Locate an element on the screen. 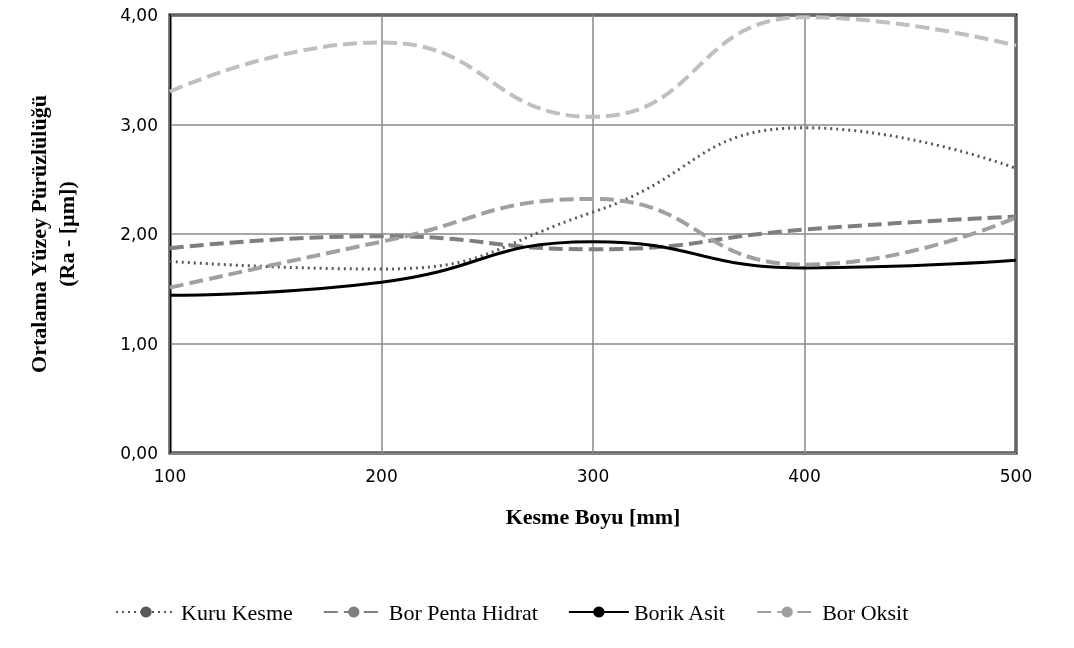  legend-label: Borik Asit is located at coordinates (679, 612).